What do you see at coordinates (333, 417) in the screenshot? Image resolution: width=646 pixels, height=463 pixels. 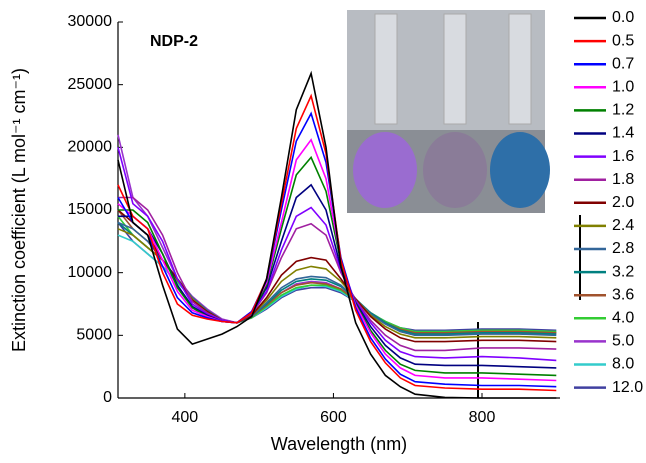 I see `x-tick-label: 600` at bounding box center [333, 417].